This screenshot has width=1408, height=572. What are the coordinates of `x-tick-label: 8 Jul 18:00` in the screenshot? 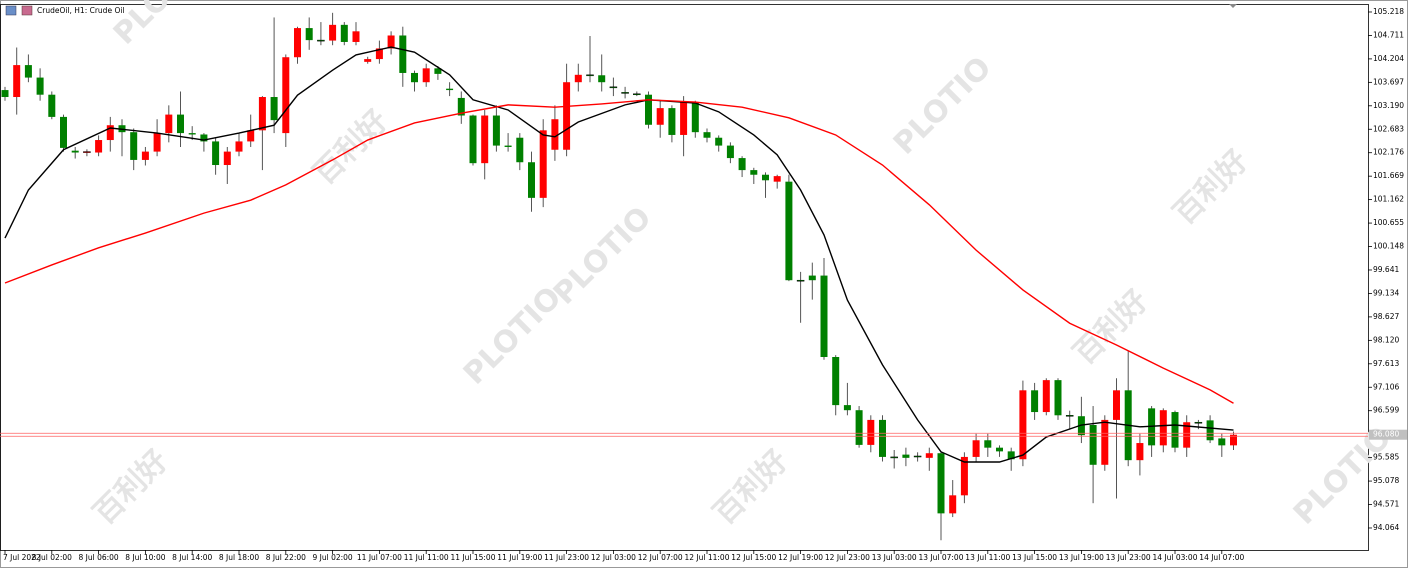 It's located at (239, 557).